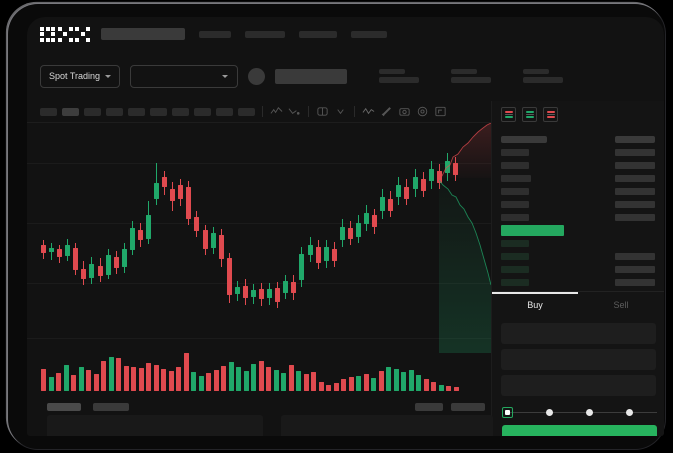 Image resolution: width=673 pixels, height=453 pixels. I want to click on trading-pair-select, so click(184, 76).